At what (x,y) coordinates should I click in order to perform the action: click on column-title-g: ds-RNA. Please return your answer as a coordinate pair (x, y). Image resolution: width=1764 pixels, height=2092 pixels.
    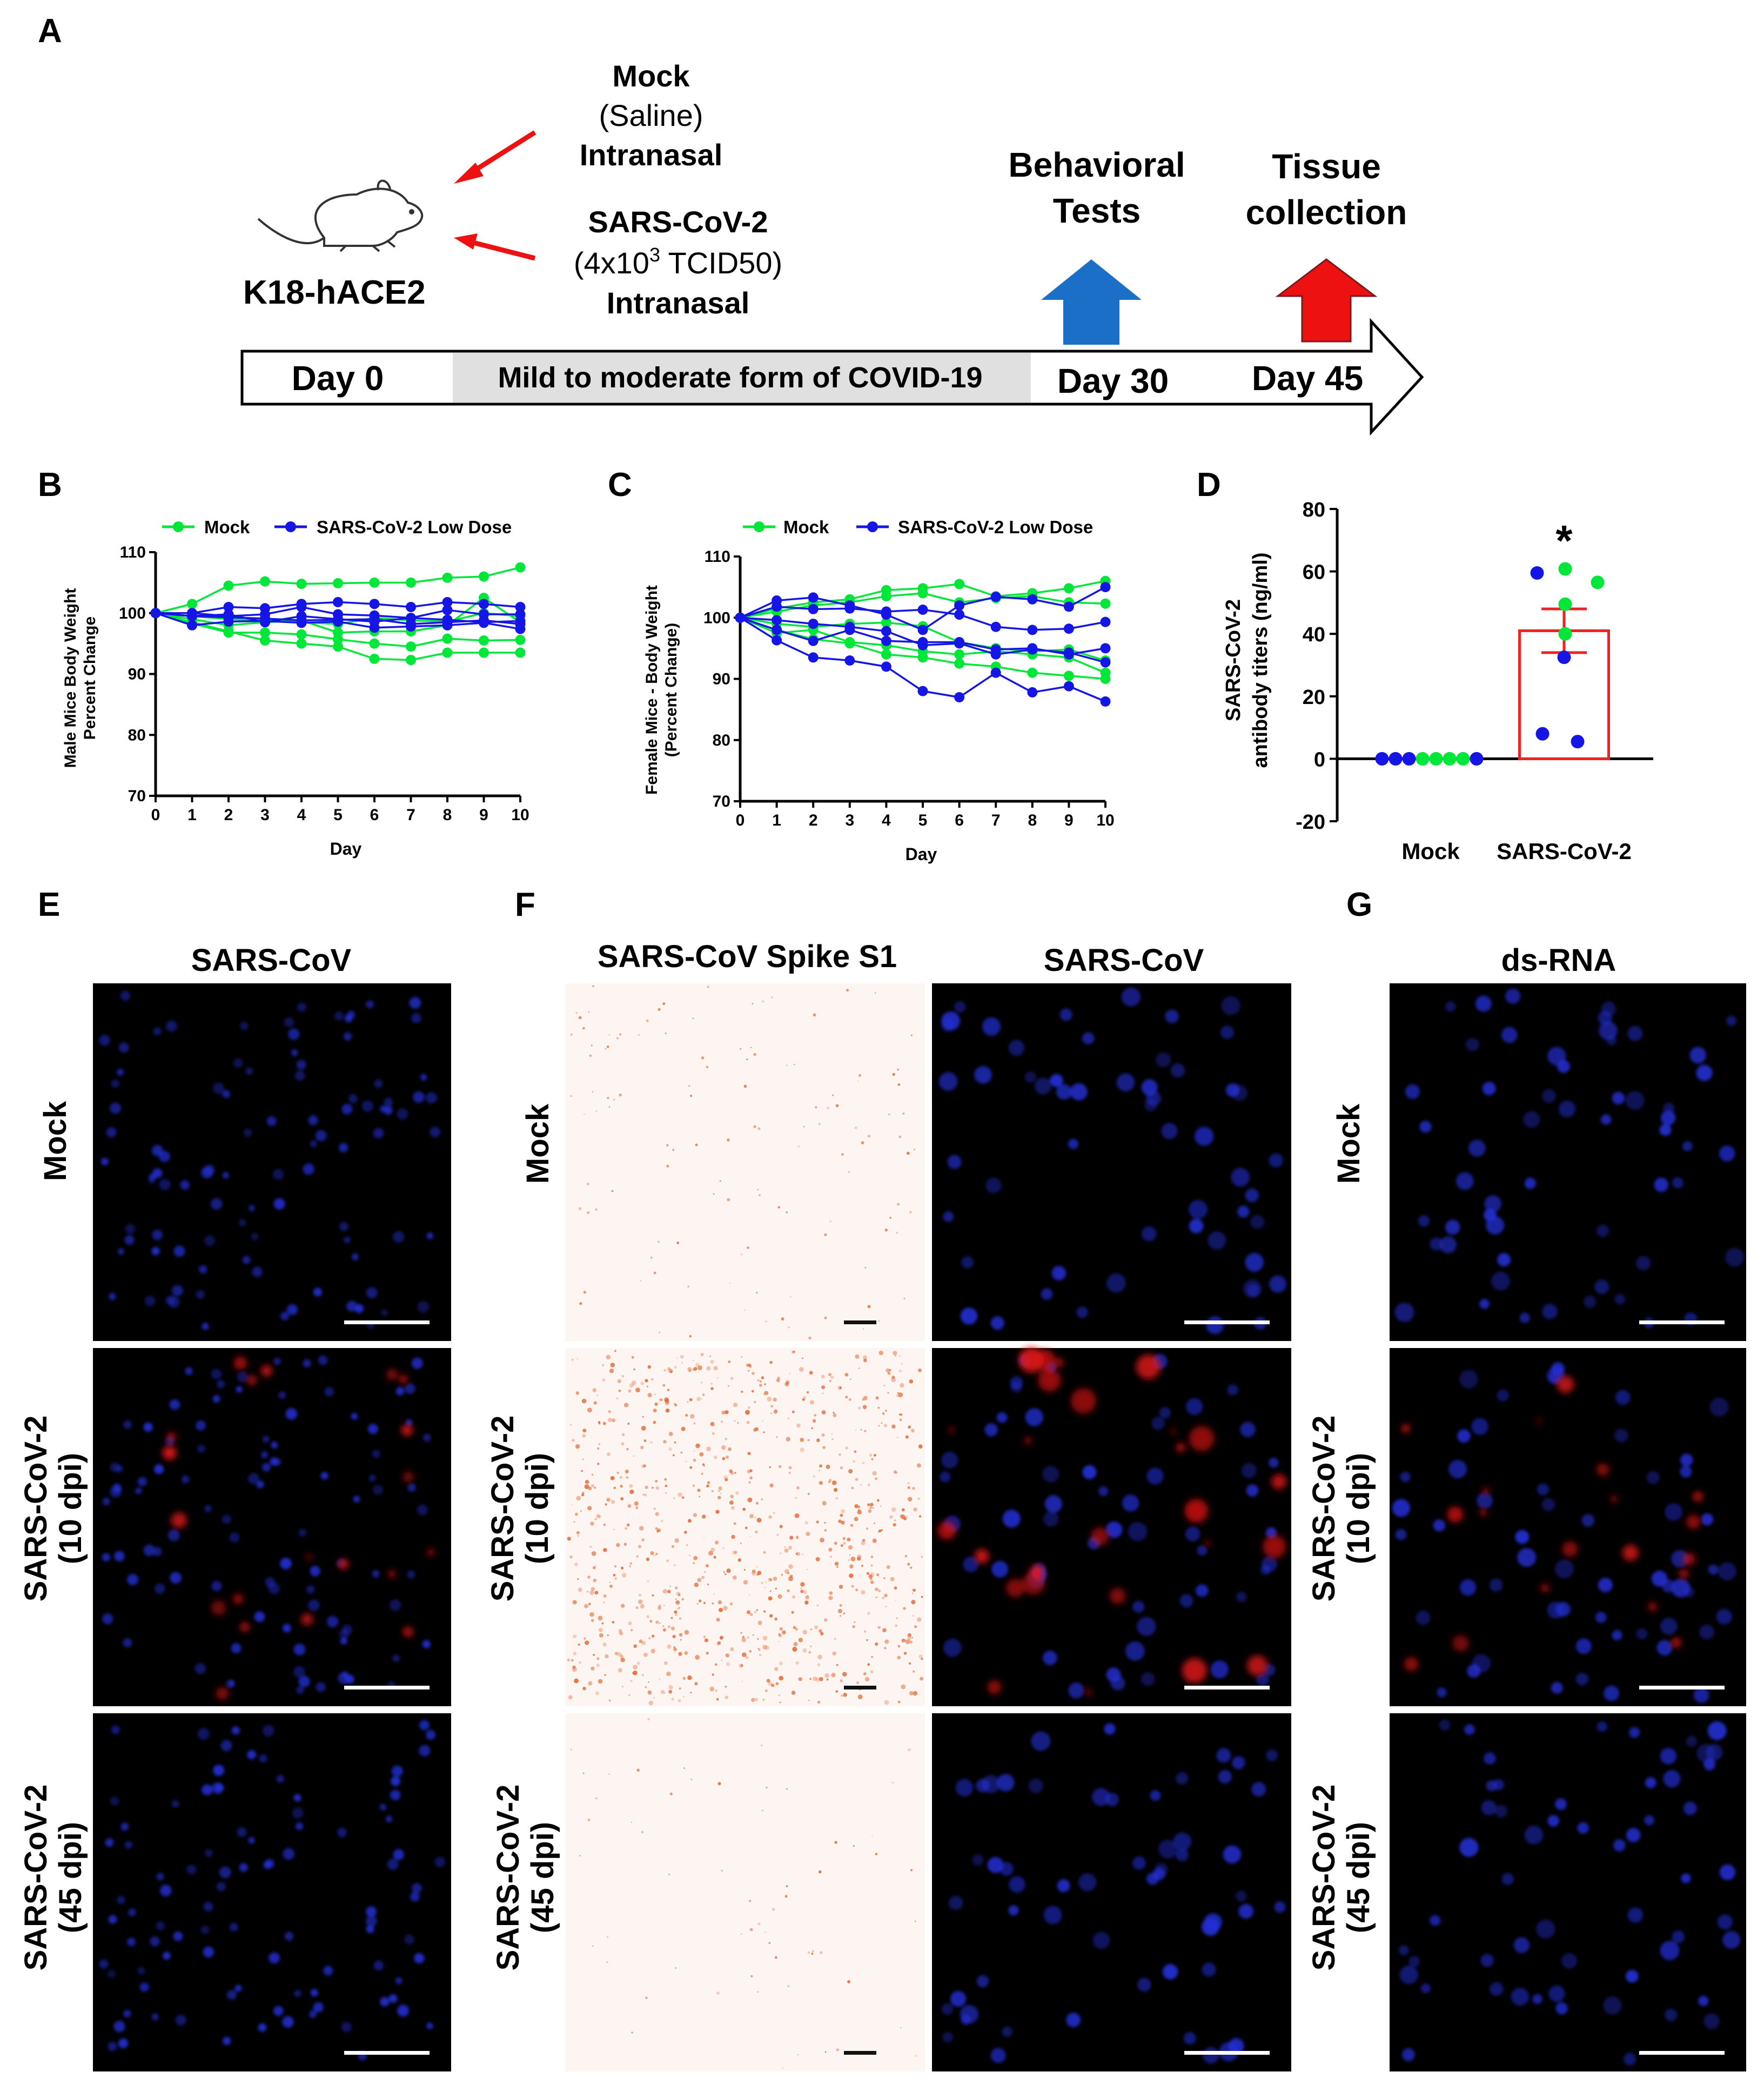
    Looking at the image, I should click on (1559, 960).